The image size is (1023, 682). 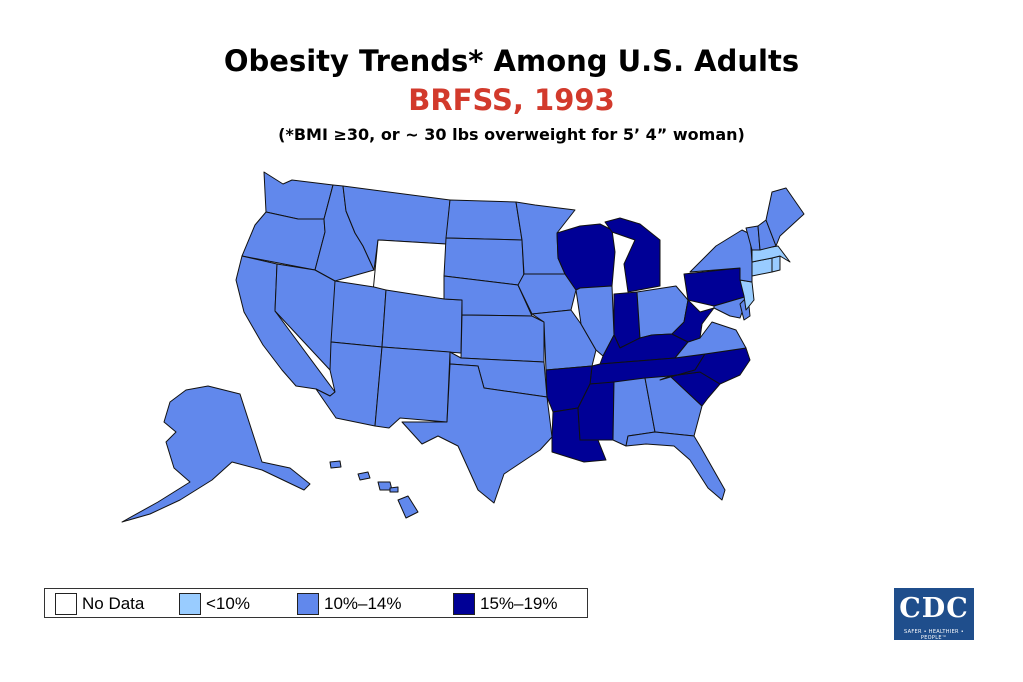 I want to click on state-AK, so click(x=216, y=454).